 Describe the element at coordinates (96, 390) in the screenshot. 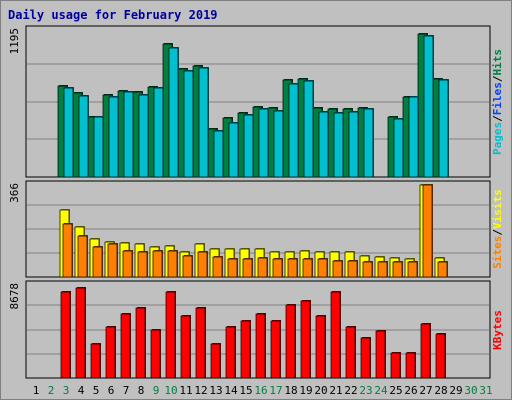

I see `x-tick-label-day-5: 5` at that location.